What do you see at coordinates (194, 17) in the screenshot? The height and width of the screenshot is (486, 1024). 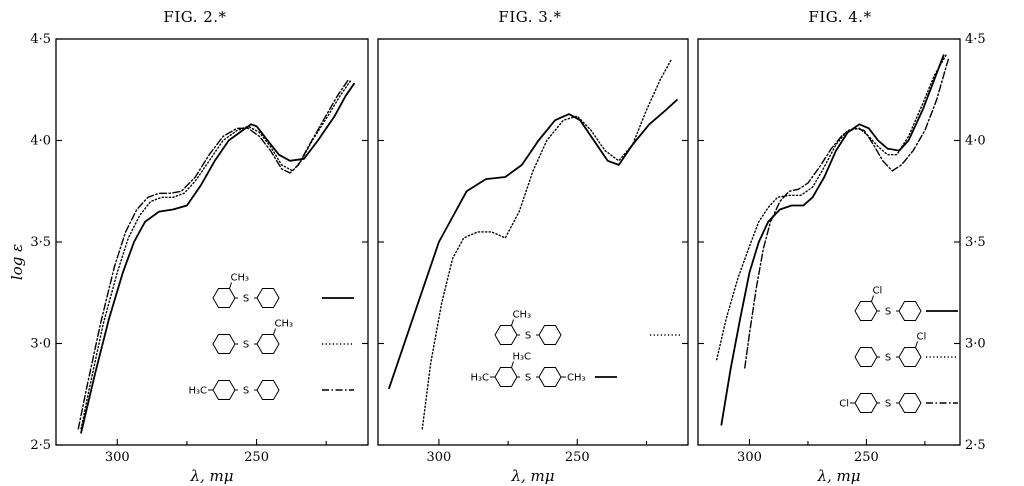 I see `chart-title: FIG. 2.*` at bounding box center [194, 17].